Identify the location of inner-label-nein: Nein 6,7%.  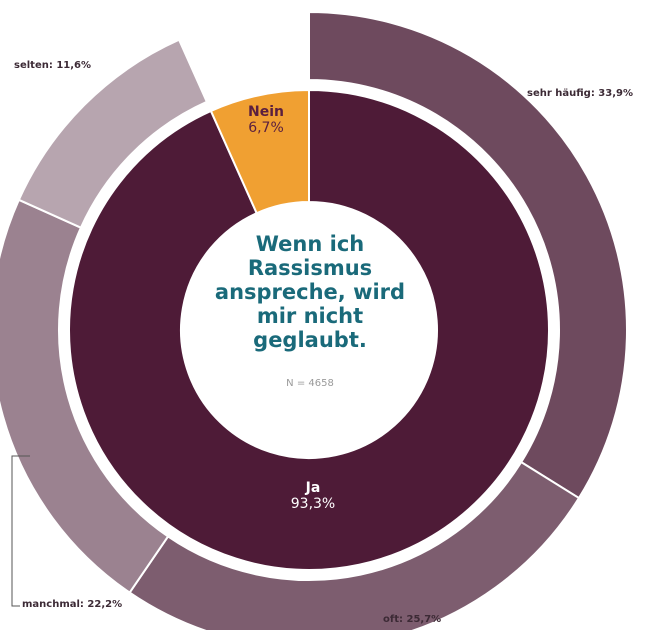
(266, 120).